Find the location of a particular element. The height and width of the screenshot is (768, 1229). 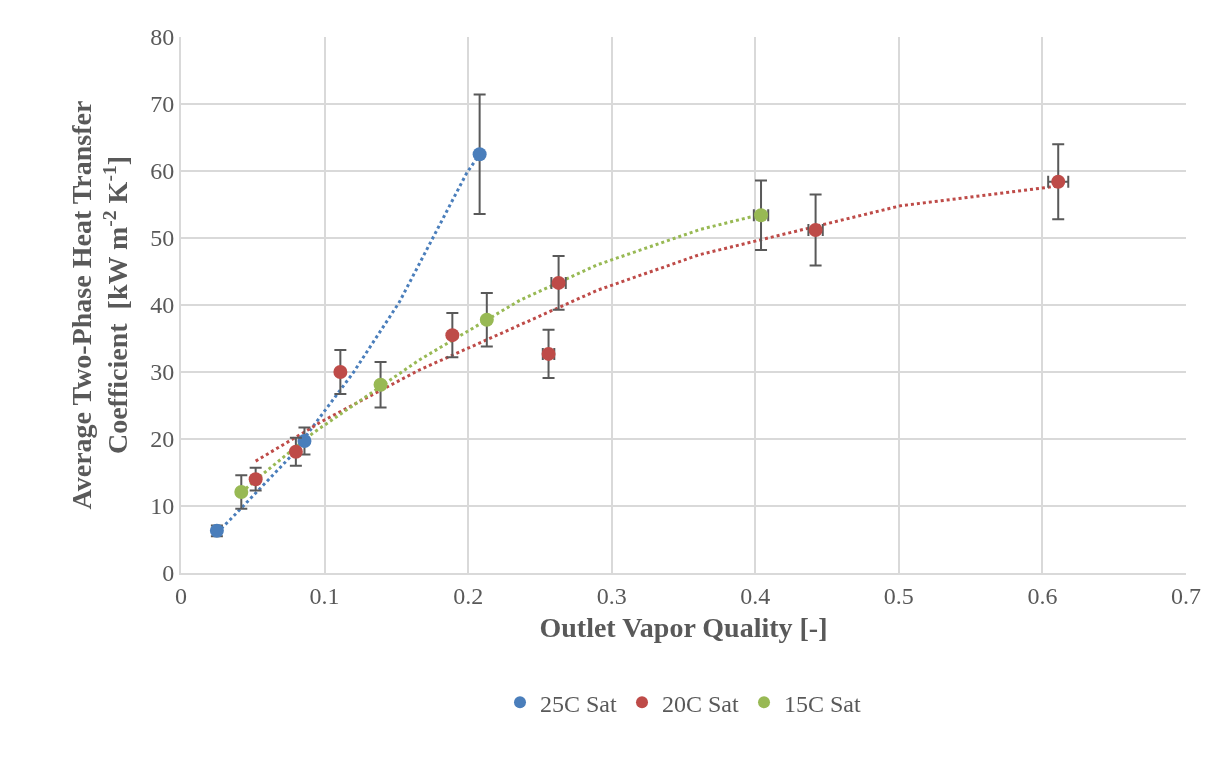

x-tick-label: 0.4 is located at coordinates (755, 595).